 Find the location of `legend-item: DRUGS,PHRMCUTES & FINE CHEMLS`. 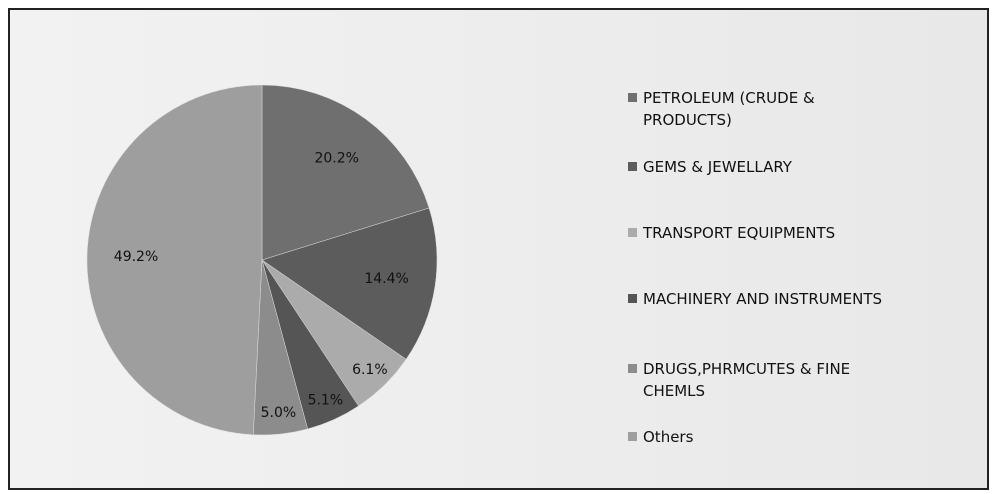

legend-item: DRUGS,PHRMCUTES & FINE CHEMLS is located at coordinates (773, 380).